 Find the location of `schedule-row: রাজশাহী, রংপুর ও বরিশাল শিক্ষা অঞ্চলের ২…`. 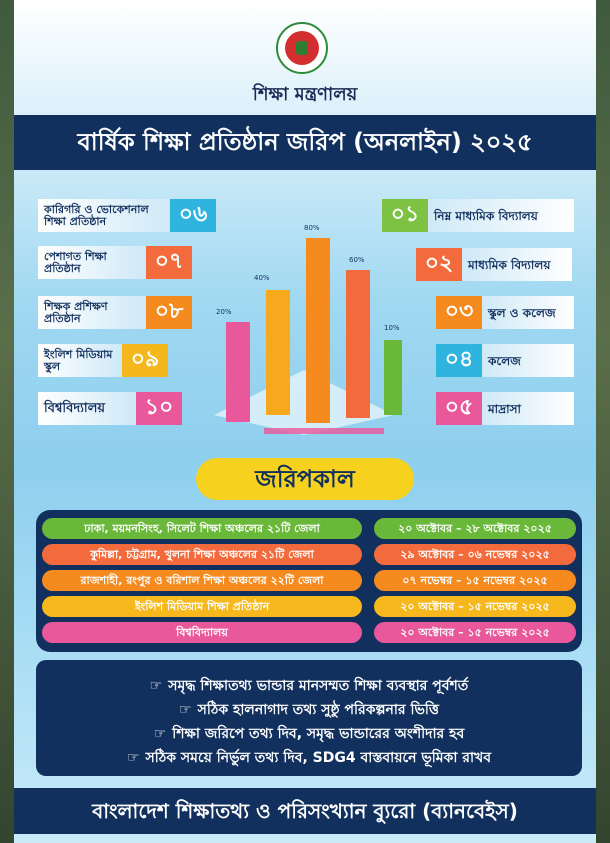

schedule-row: রাজশাহী, রংপুর ও বরিশাল শিক্ষা অঞ্চলের ২… is located at coordinates (309, 580).